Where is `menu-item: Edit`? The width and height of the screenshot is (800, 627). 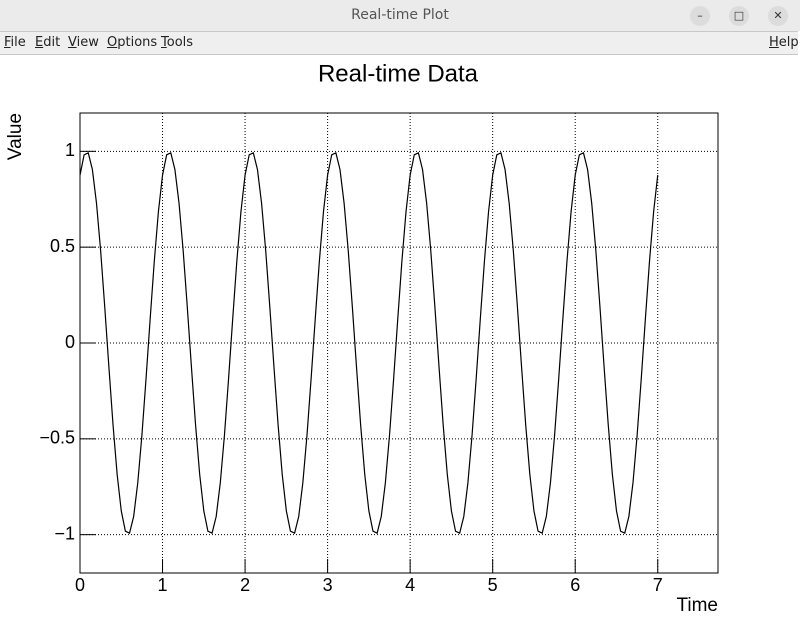 menu-item: Edit is located at coordinates (48, 42).